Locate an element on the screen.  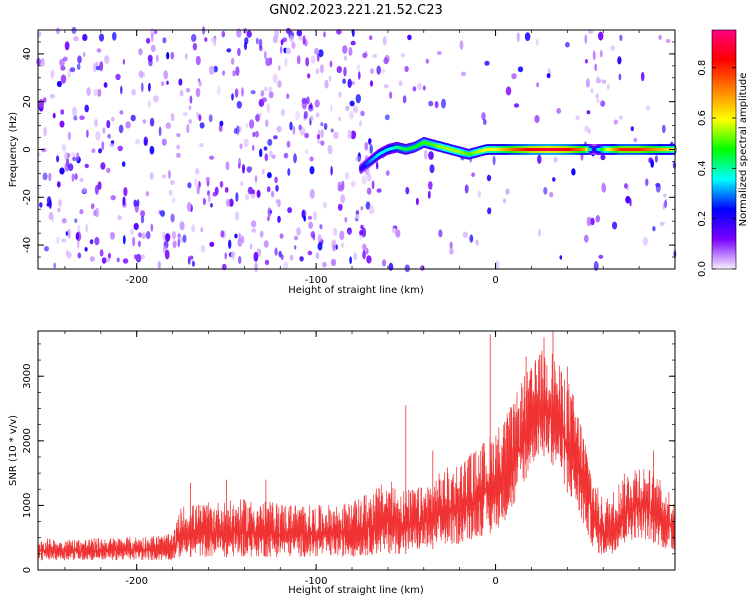
x-tick-label: -100 is located at coordinates (316, 280).